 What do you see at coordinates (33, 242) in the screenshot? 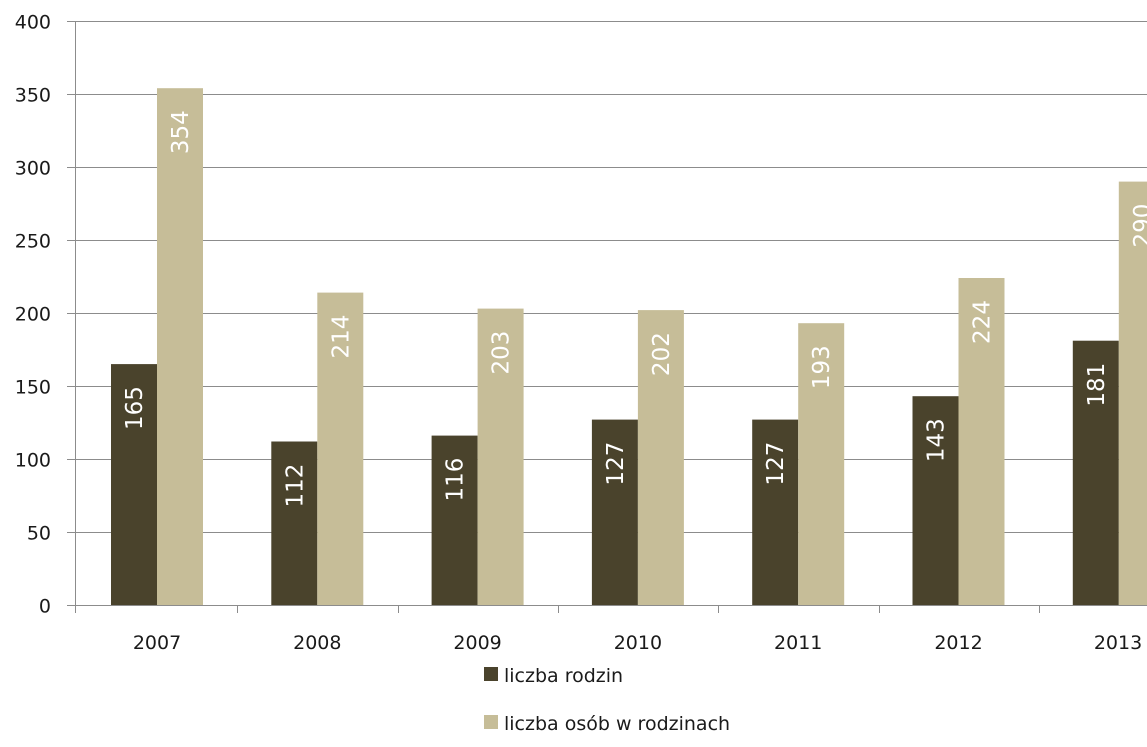
I see `y-tick-label: 250` at bounding box center [33, 242].